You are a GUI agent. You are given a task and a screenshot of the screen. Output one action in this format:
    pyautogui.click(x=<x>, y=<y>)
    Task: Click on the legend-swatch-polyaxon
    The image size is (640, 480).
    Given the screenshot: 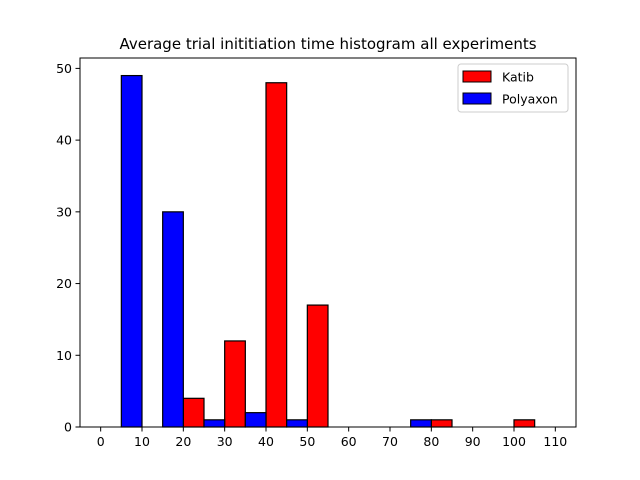 What is the action you would take?
    pyautogui.click(x=477, y=98)
    